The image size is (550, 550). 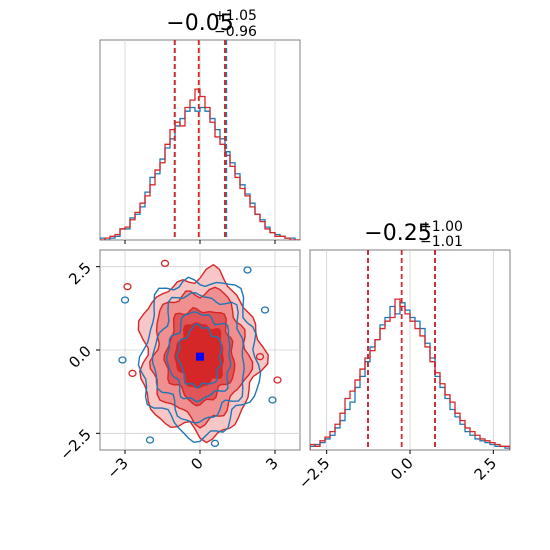 What do you see at coordinates (75, 444) in the screenshot?
I see `joint-y-tick-label: −2.5` at bounding box center [75, 444].